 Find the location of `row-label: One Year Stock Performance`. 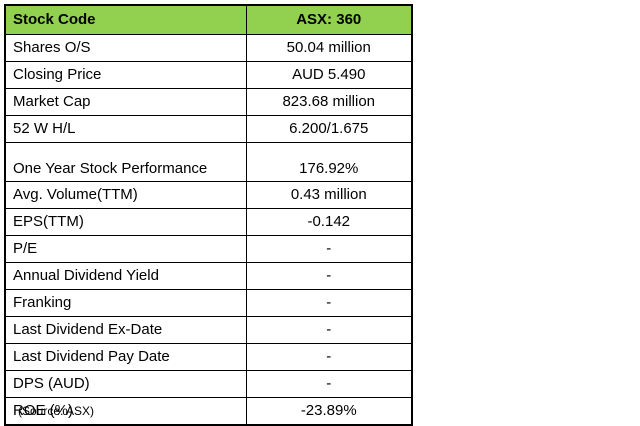

row-label: One Year Stock Performance is located at coordinates (125, 162).